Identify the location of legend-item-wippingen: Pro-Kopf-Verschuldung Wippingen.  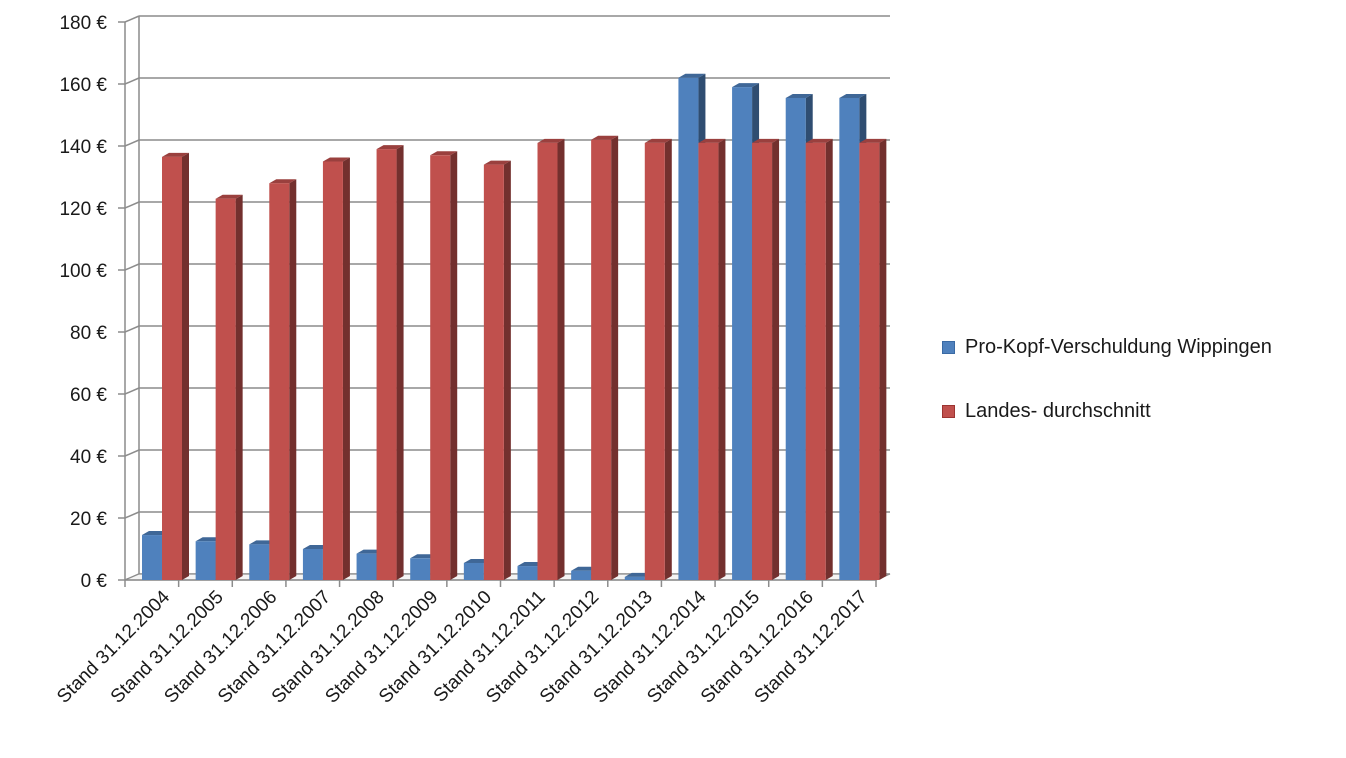
(1107, 347).